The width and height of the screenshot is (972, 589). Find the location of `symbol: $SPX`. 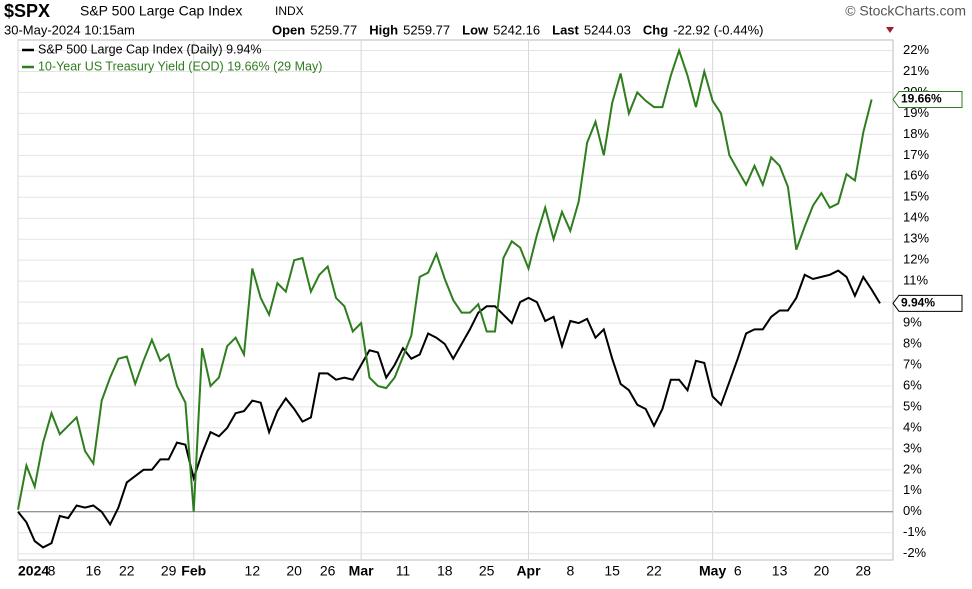

symbol: $SPX is located at coordinates (27, 11).